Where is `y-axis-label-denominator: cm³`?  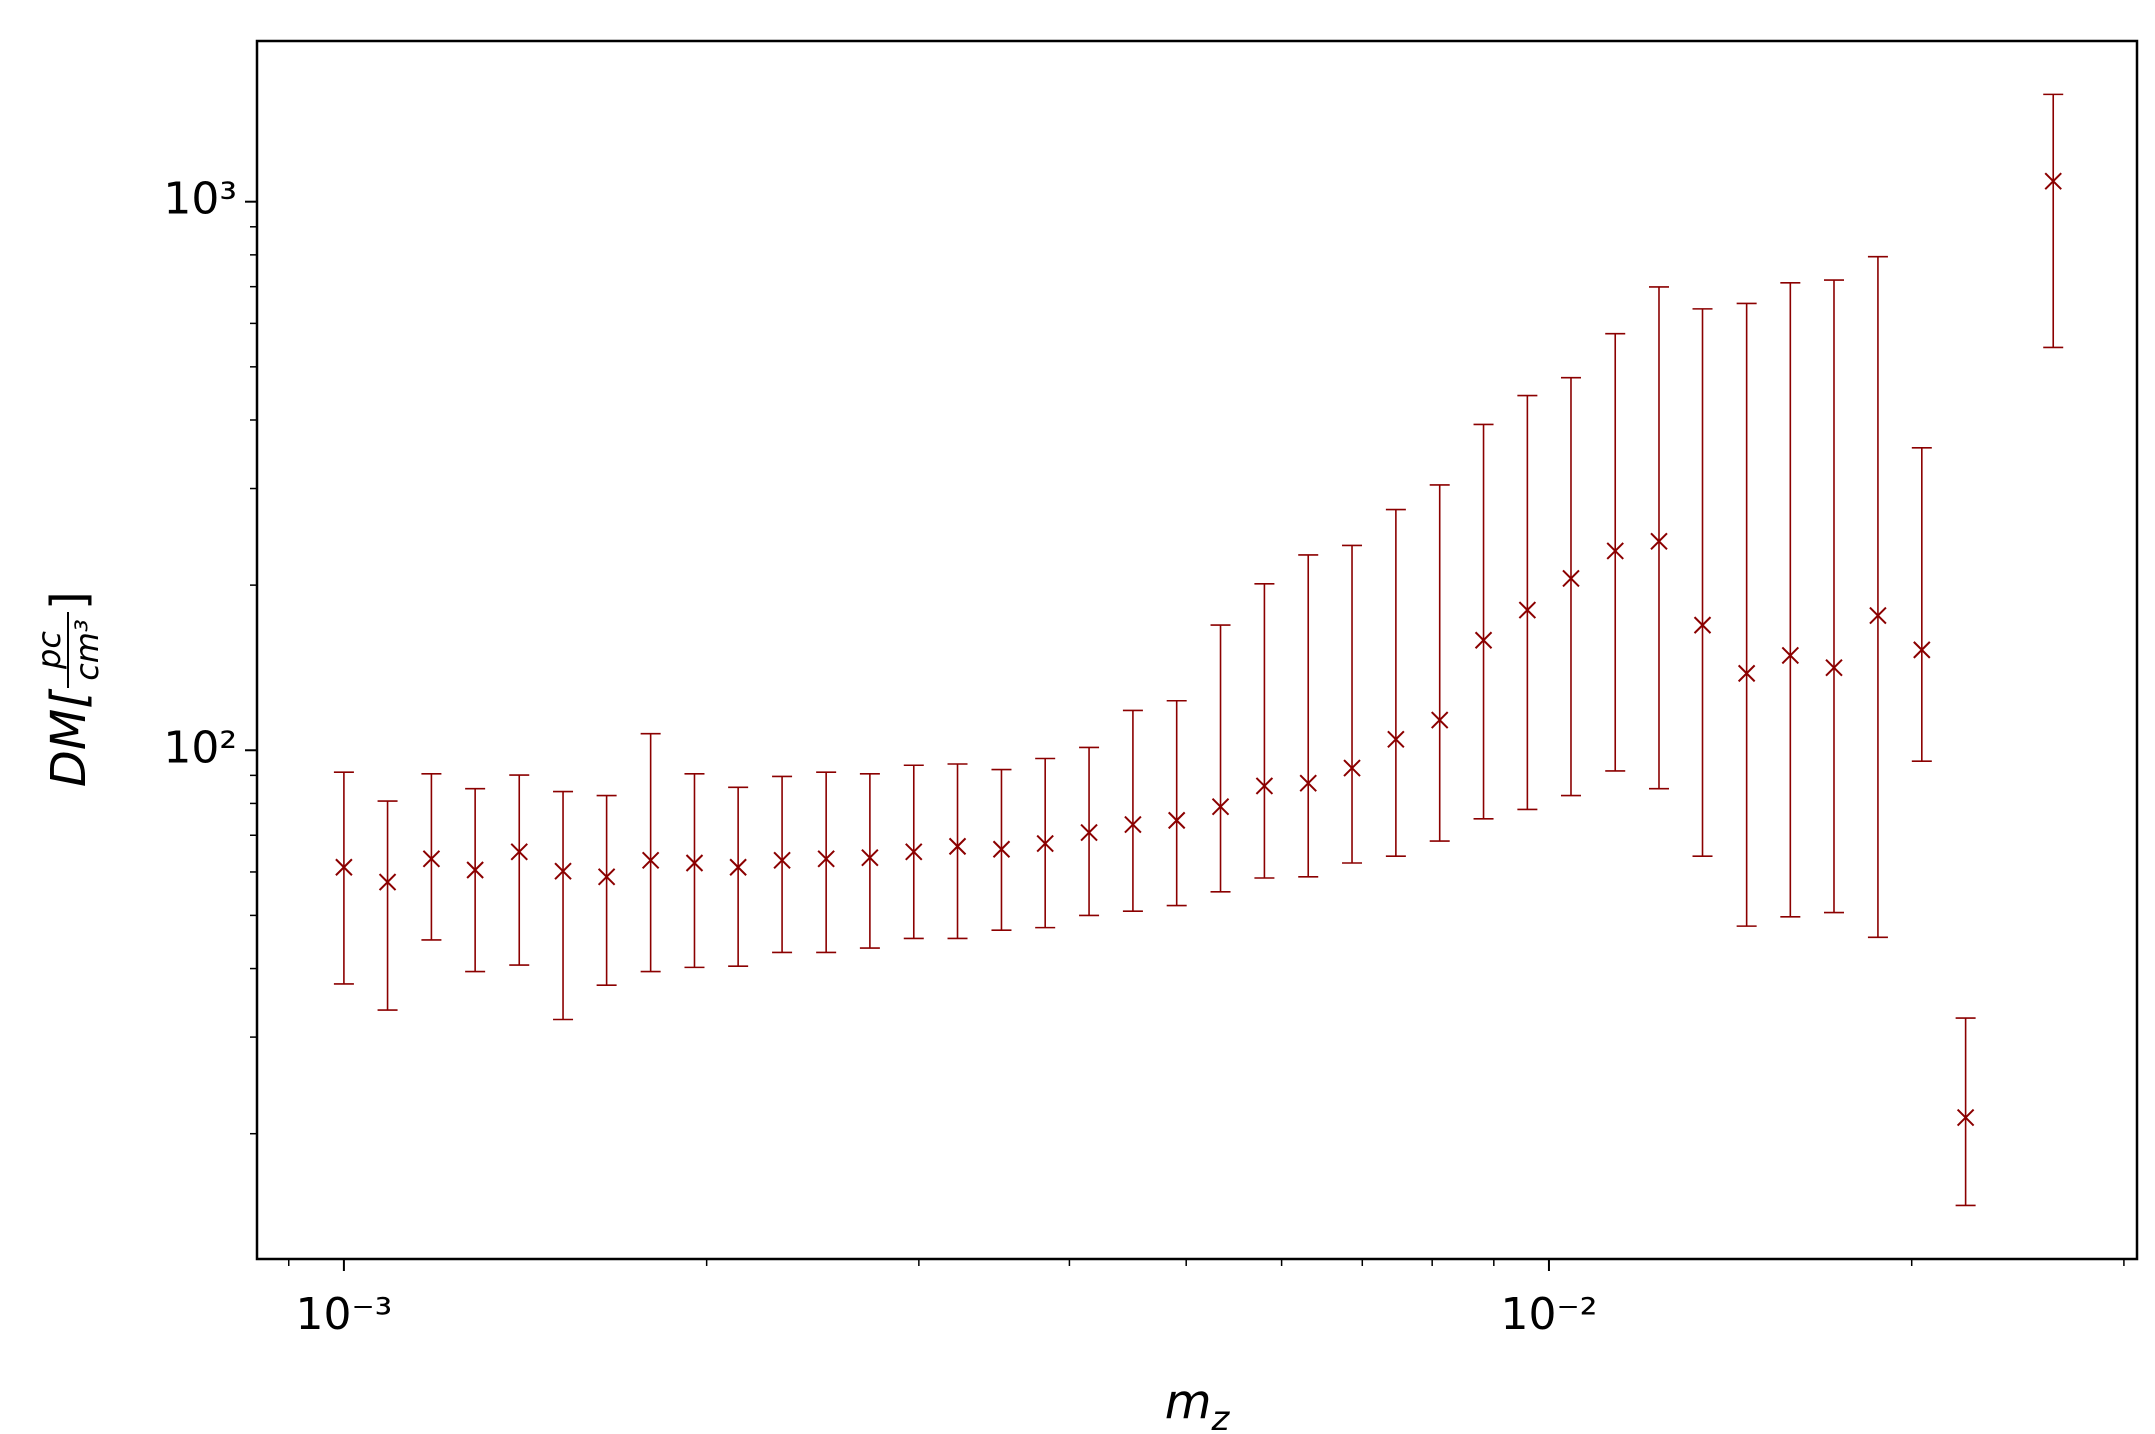
y-axis-label-denominator: cm³ is located at coordinates (87, 650).